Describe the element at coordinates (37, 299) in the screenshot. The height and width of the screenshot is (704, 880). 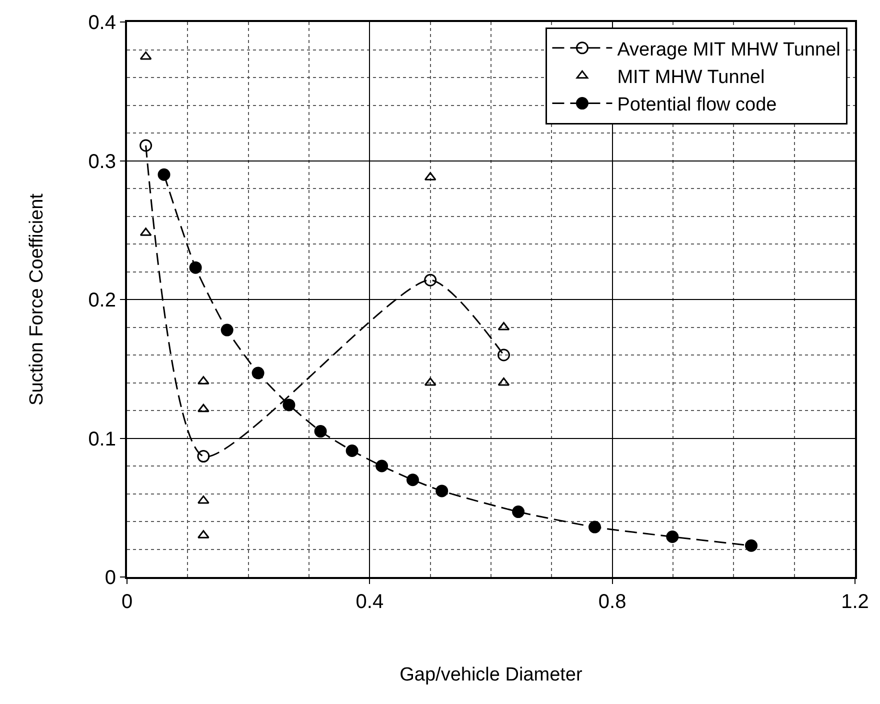
I see `y-axis-title: Suction Force Coefficient` at that location.